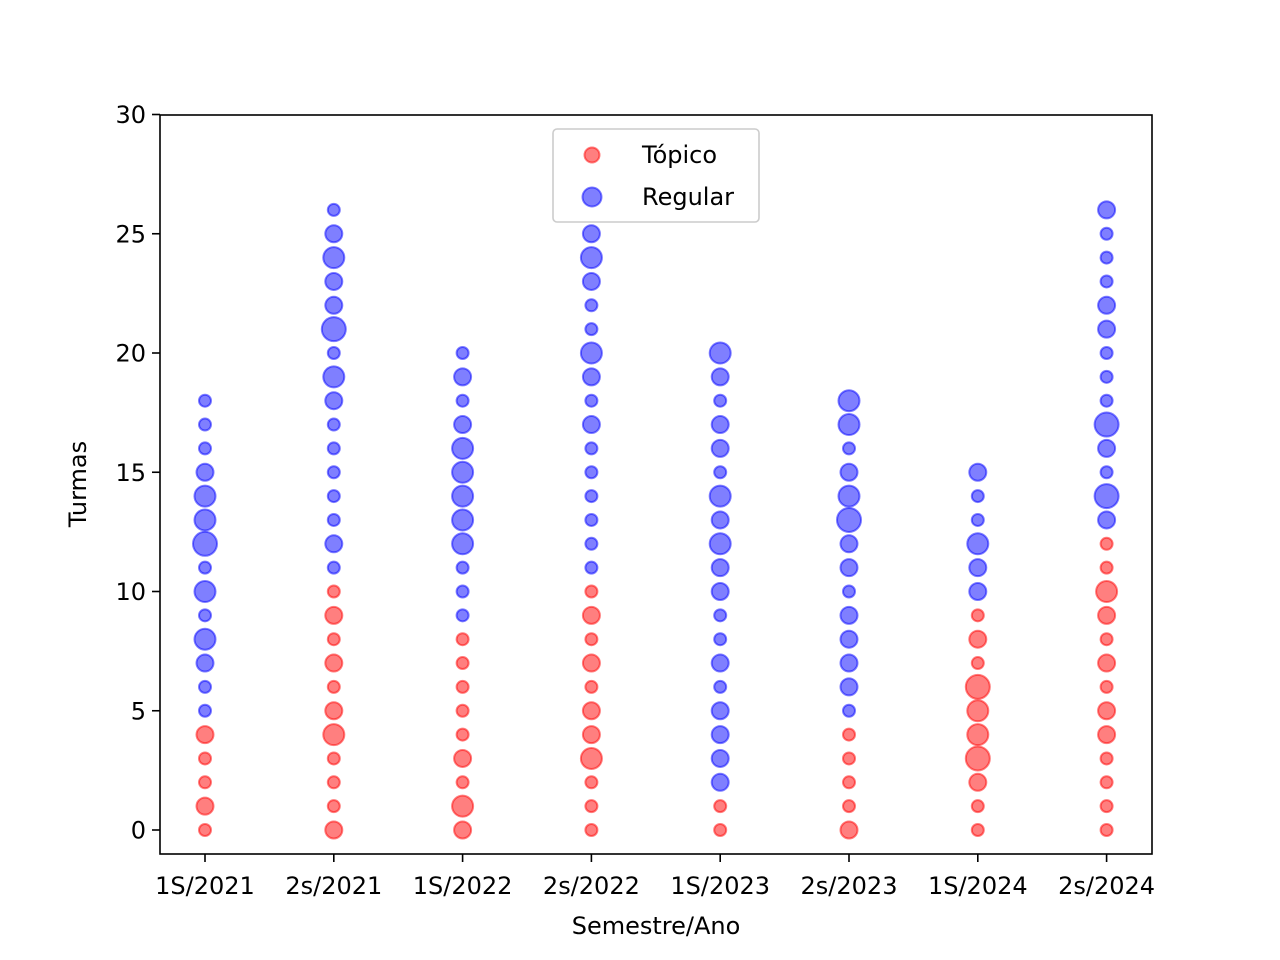  I want to click on y-axis-label: Turmas, so click(78, 484).